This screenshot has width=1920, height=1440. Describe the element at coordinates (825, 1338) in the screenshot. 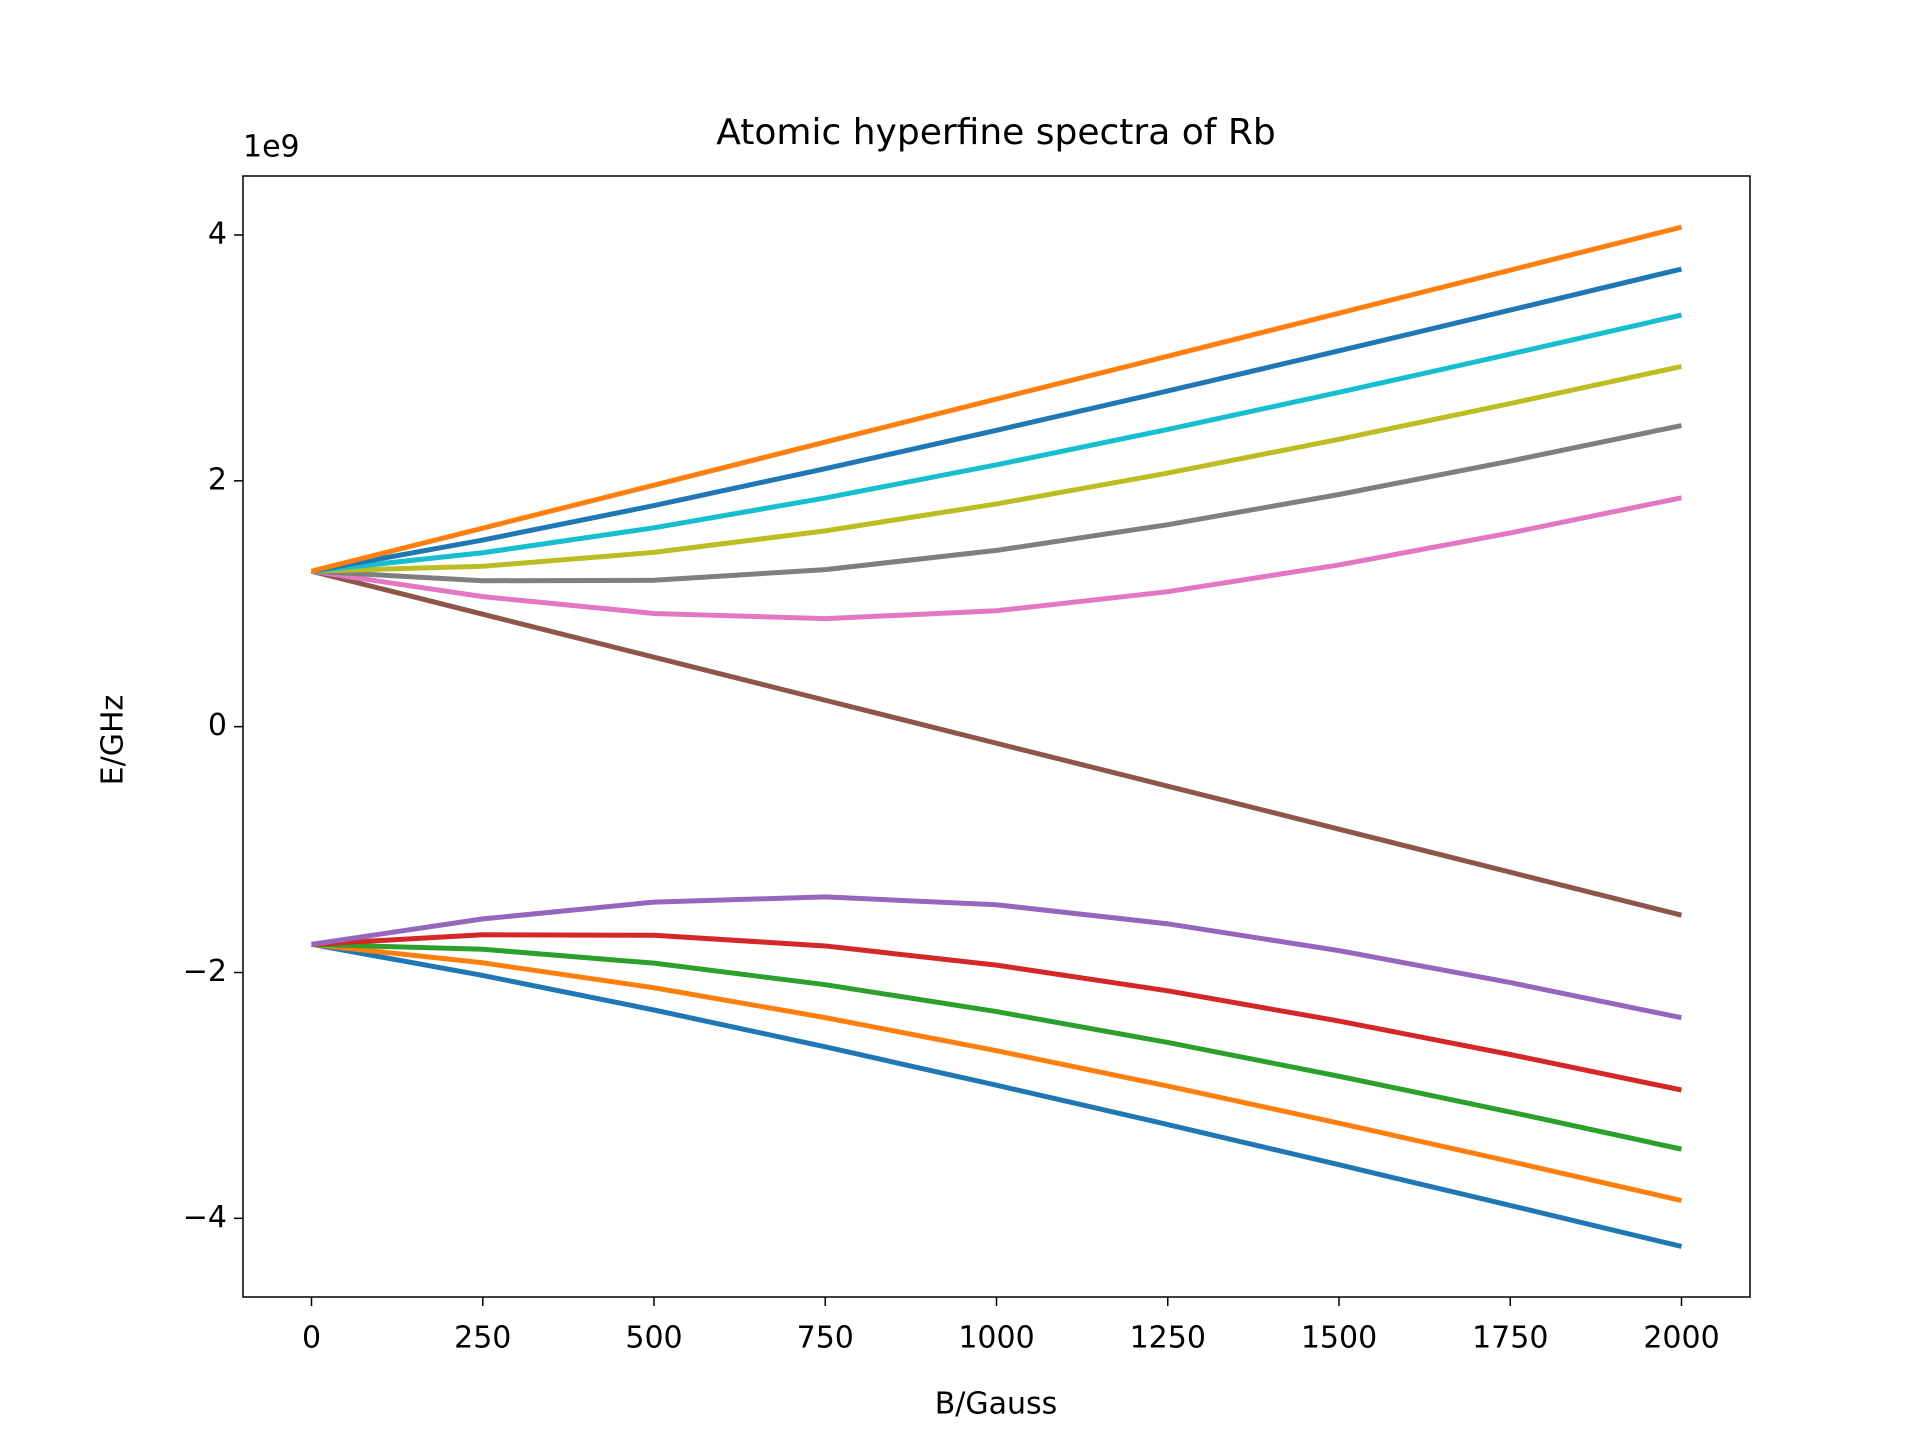

I see `x-tick-label: 750` at that location.